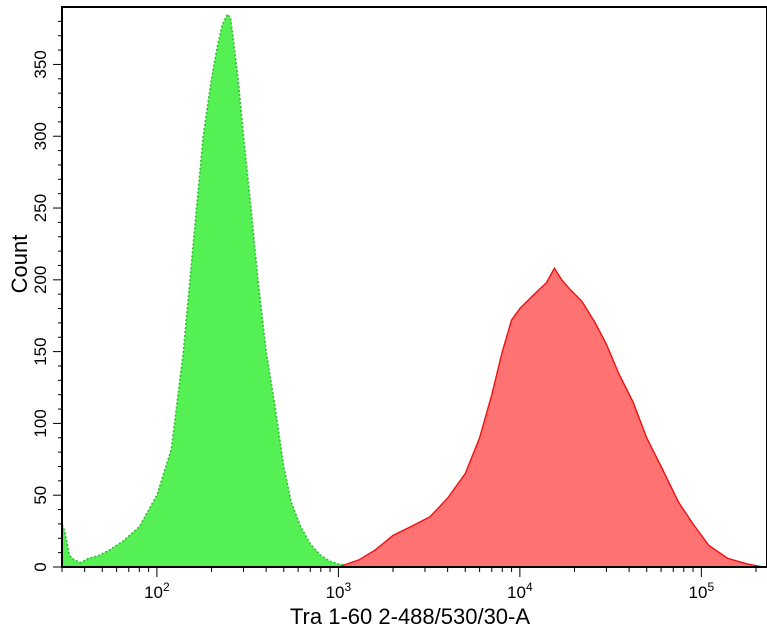  What do you see at coordinates (19, 264) in the screenshot?
I see `y-axis-label: Count` at bounding box center [19, 264].